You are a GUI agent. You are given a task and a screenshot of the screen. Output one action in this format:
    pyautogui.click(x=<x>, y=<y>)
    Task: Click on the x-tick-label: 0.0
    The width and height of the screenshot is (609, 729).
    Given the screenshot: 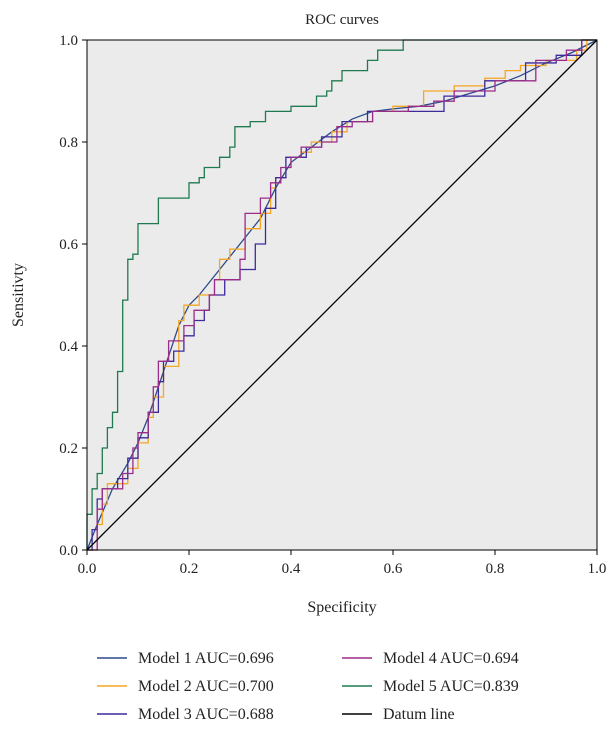 What is the action you would take?
    pyautogui.click(x=87, y=569)
    